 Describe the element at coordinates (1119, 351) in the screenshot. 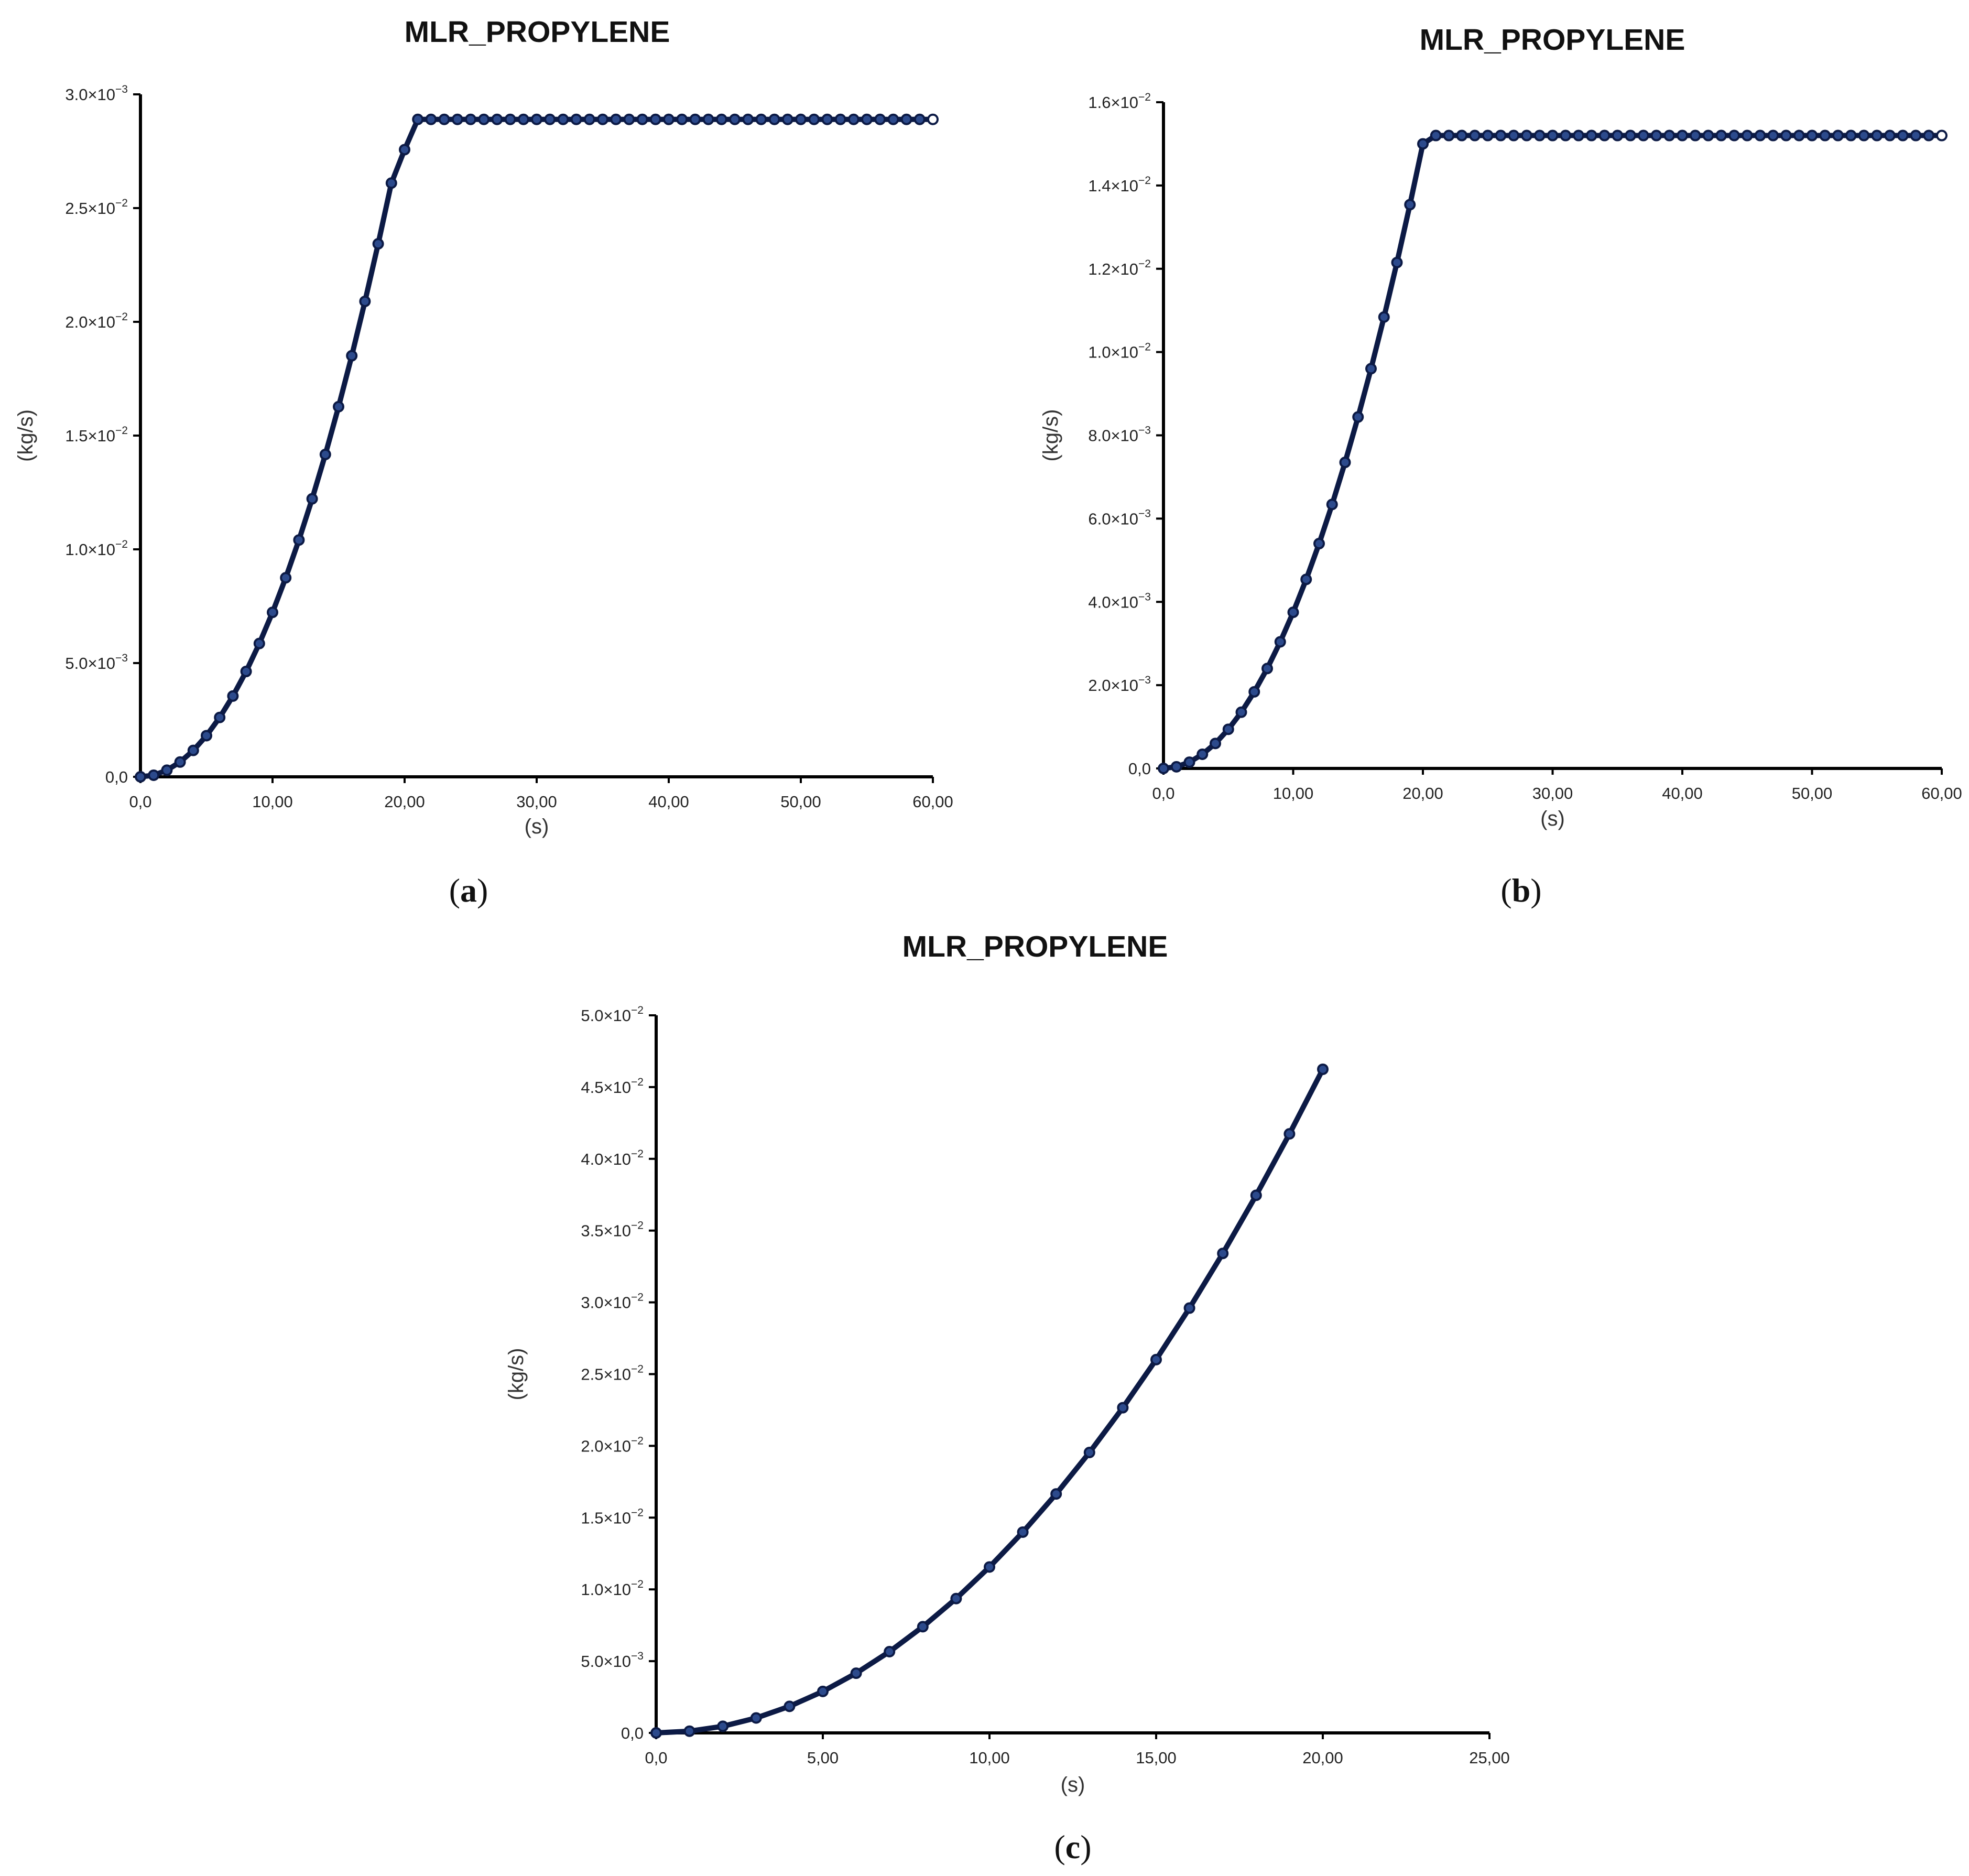

I see `y-tick-label: 1.0×10⁻²` at that location.